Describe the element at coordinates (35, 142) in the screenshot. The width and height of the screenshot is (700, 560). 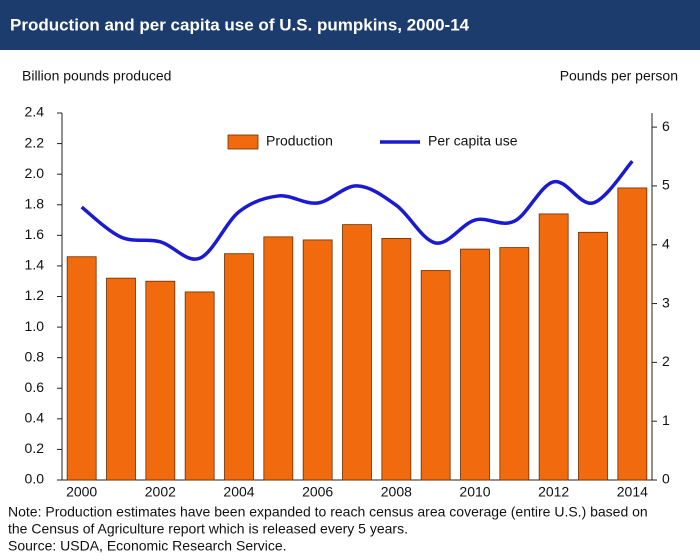
I see `y-tick-label: 2.2` at that location.